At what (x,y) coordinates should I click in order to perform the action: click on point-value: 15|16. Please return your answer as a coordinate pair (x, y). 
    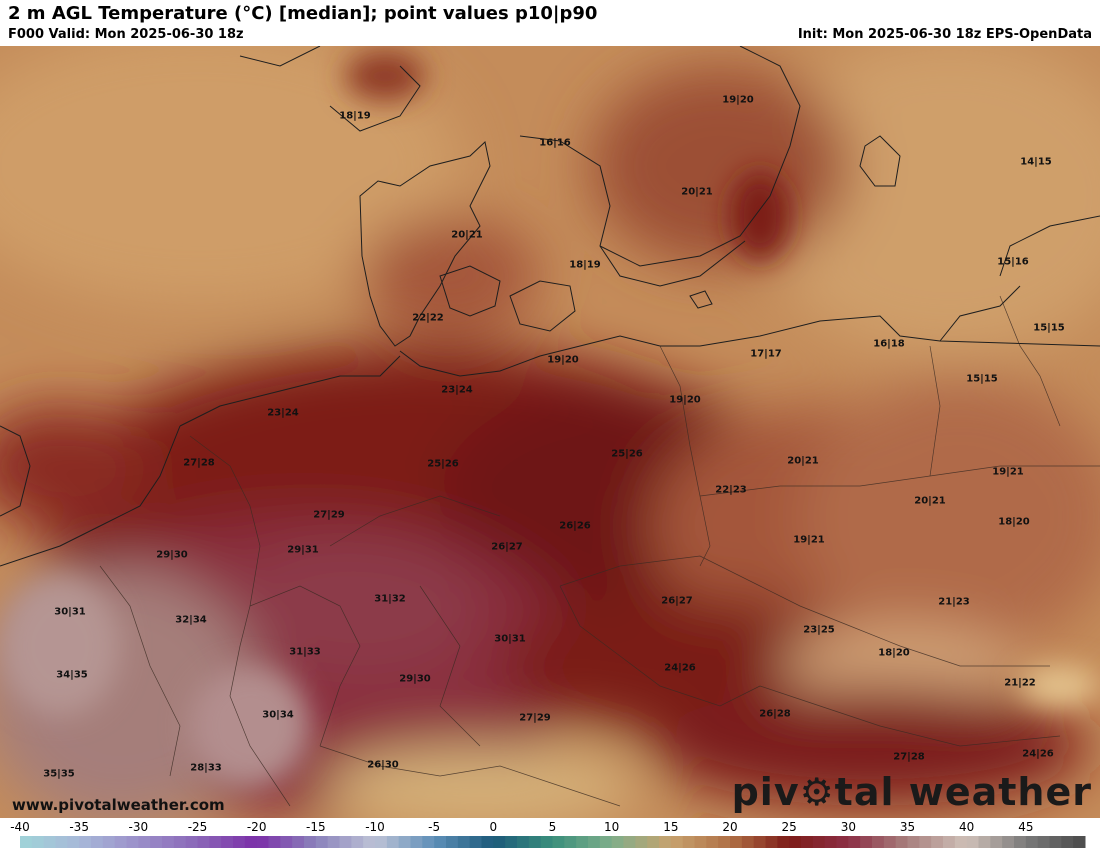
    Looking at the image, I should click on (1013, 262).